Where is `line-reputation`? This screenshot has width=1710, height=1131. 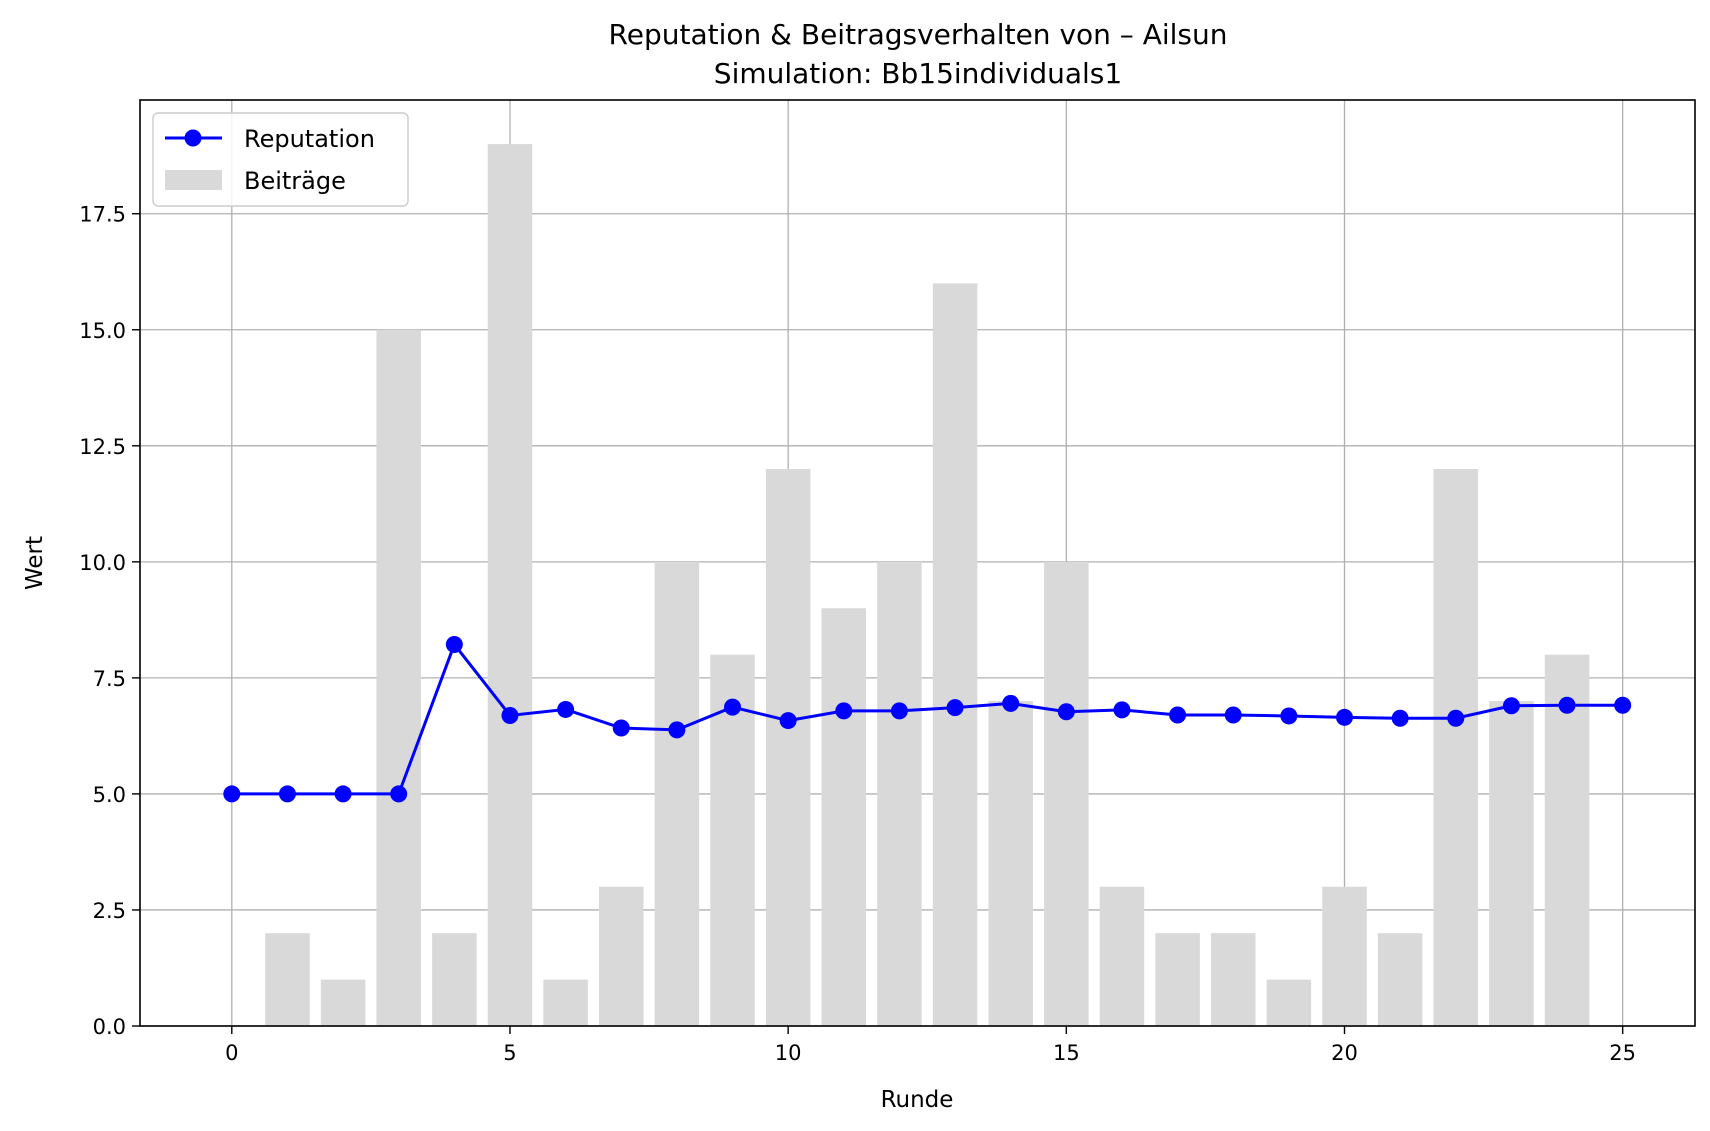 line-reputation is located at coordinates (927, 719).